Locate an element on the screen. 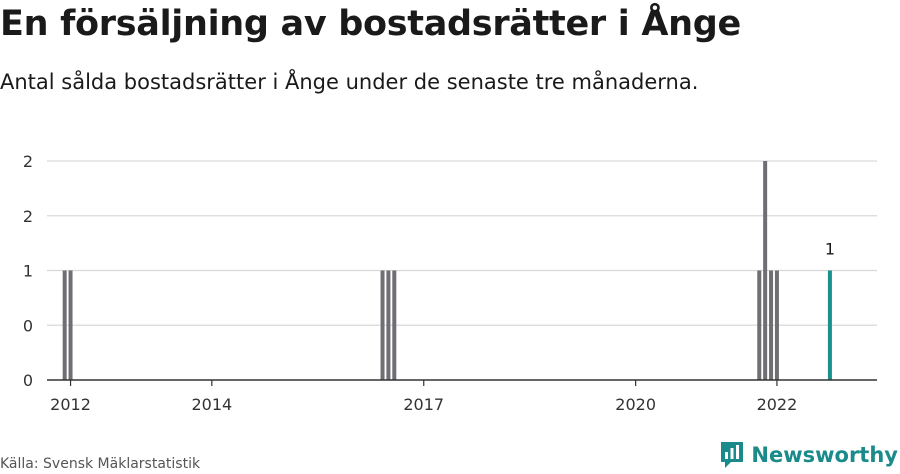 This screenshot has width=900, height=474. data-labels: 1 is located at coordinates (830, 249).